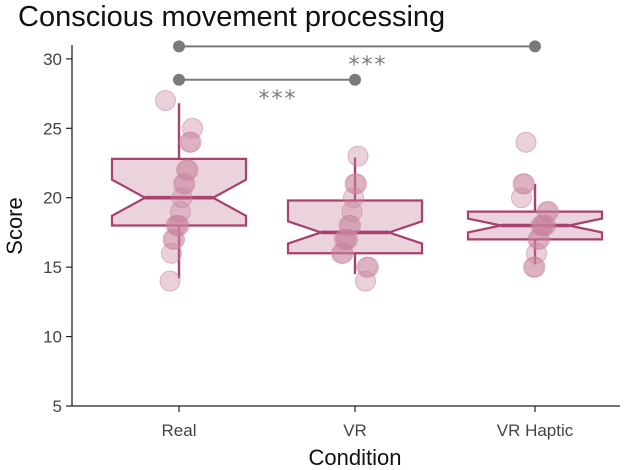 The width and height of the screenshot is (641, 470). I want to click on x-tick-label: VR Haptic, so click(535, 430).